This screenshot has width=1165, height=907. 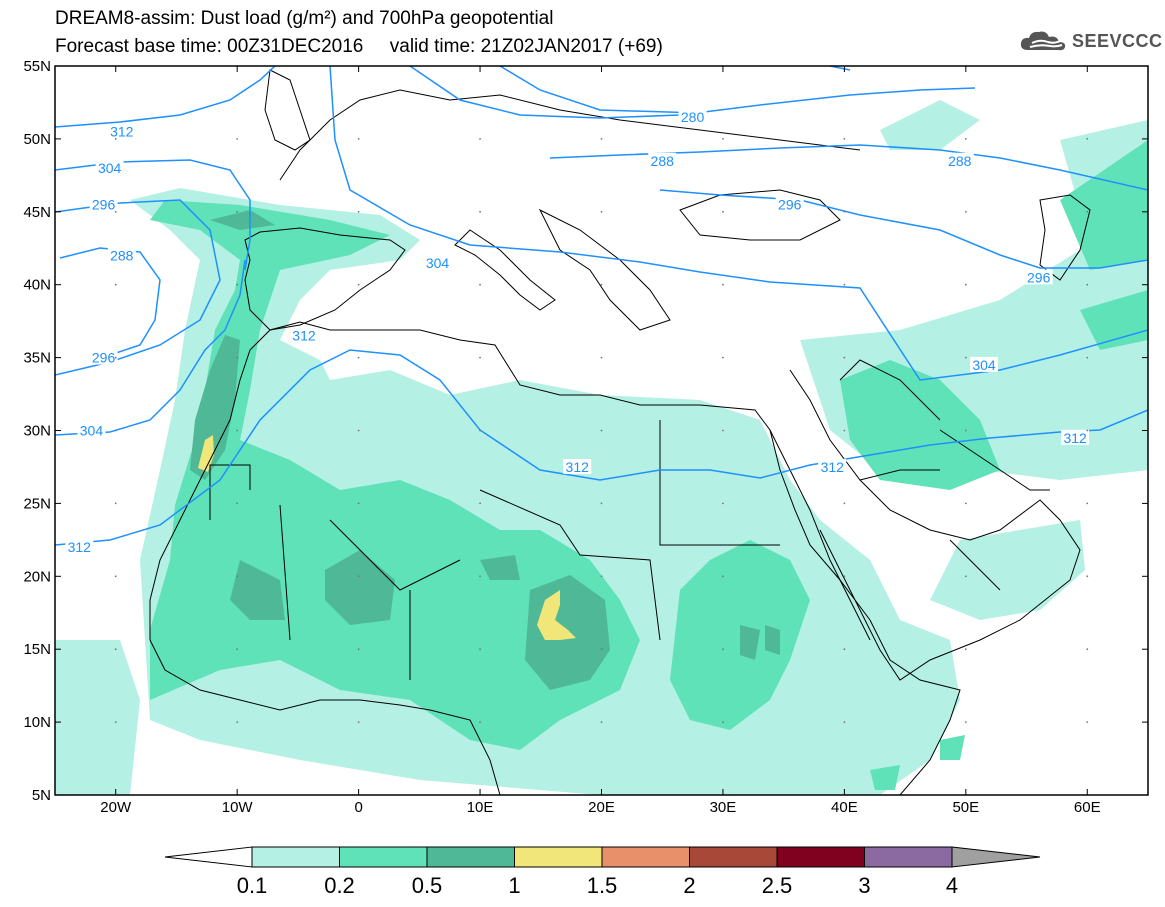 What do you see at coordinates (514, 885) in the screenshot?
I see `colorbar-label: 1` at bounding box center [514, 885].